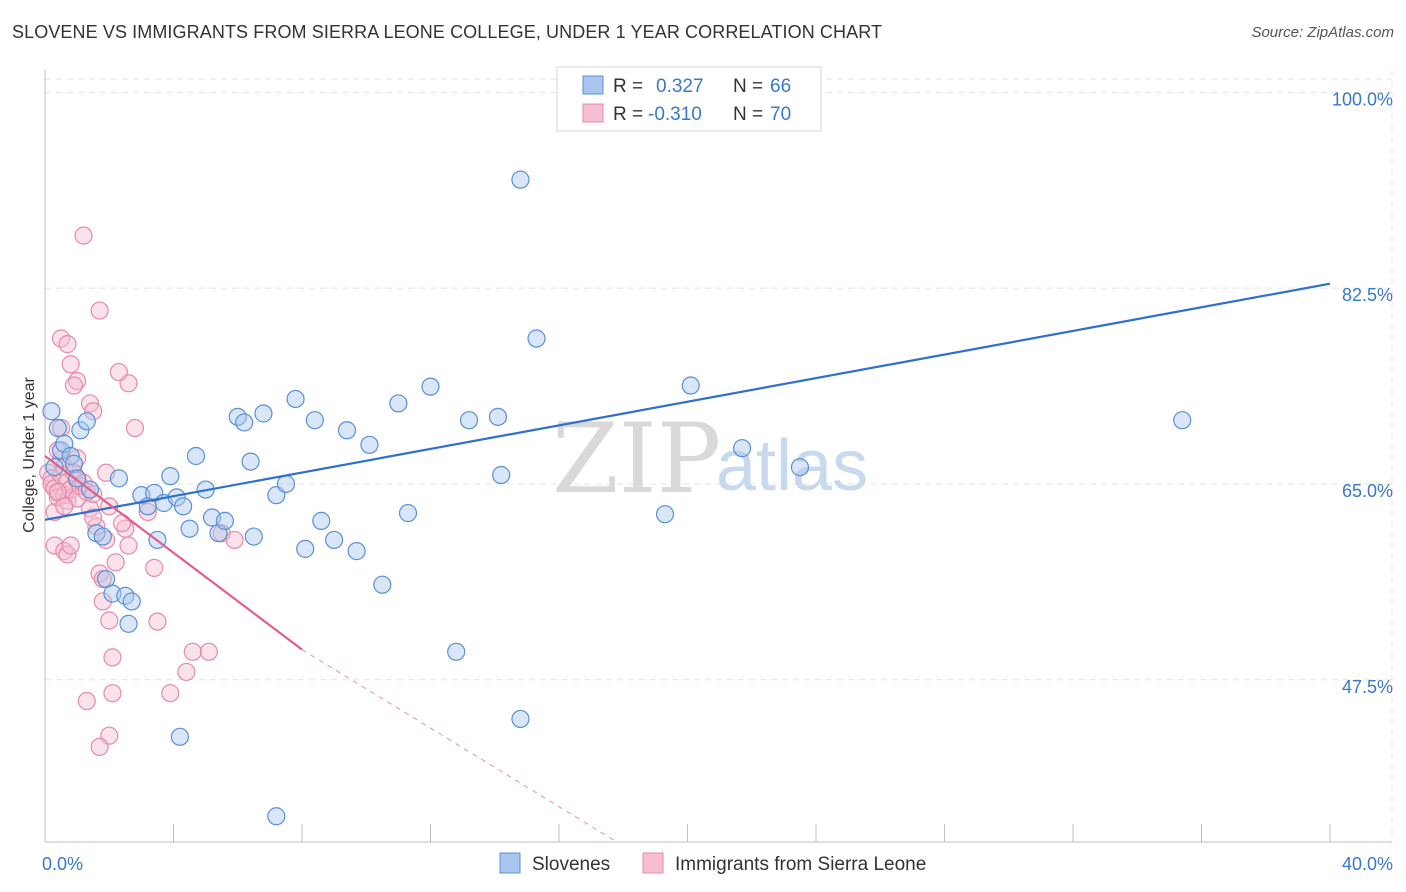 Image resolution: width=1406 pixels, height=892 pixels. Describe the element at coordinates (1367, 295) in the screenshot. I see `y-tick-label-1: 82.5%` at that location.